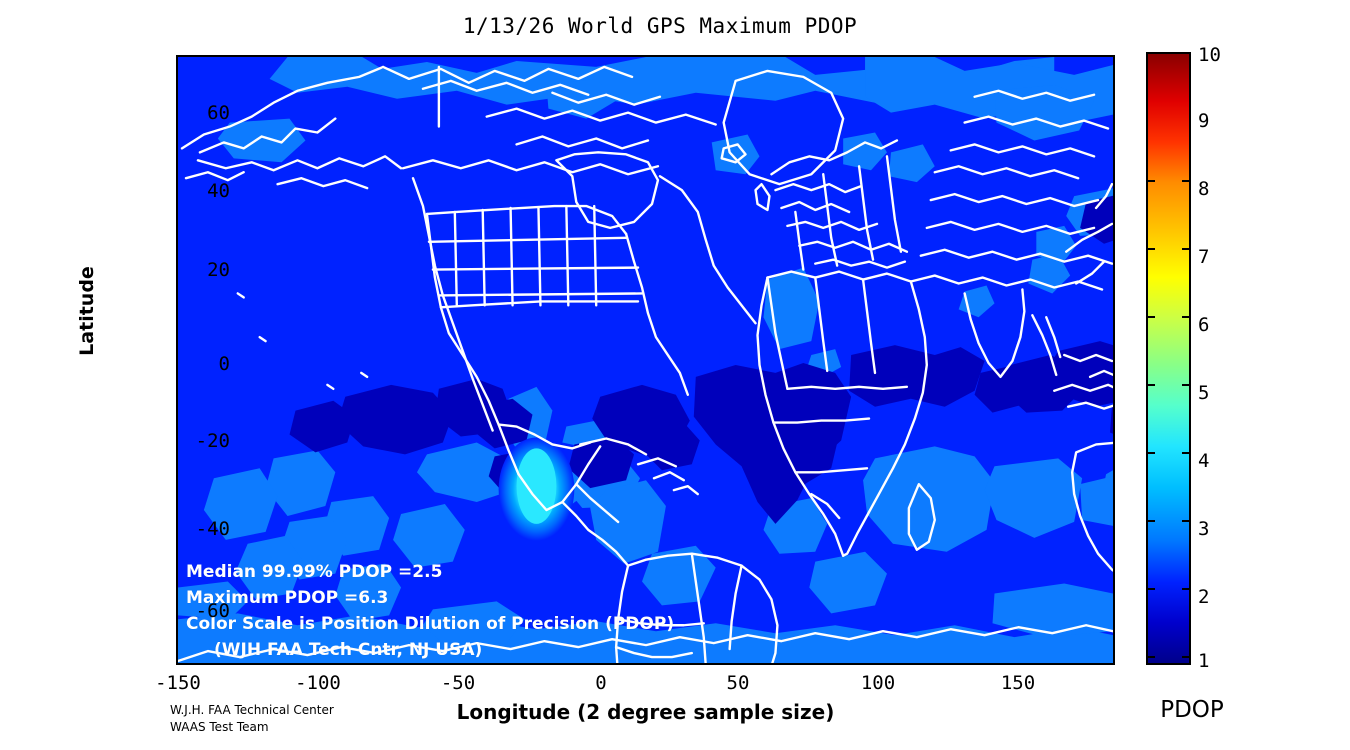 This screenshot has width=1350, height=750. What do you see at coordinates (1204, 325) in the screenshot?
I see `colorbar-label-6: 6` at bounding box center [1204, 325].